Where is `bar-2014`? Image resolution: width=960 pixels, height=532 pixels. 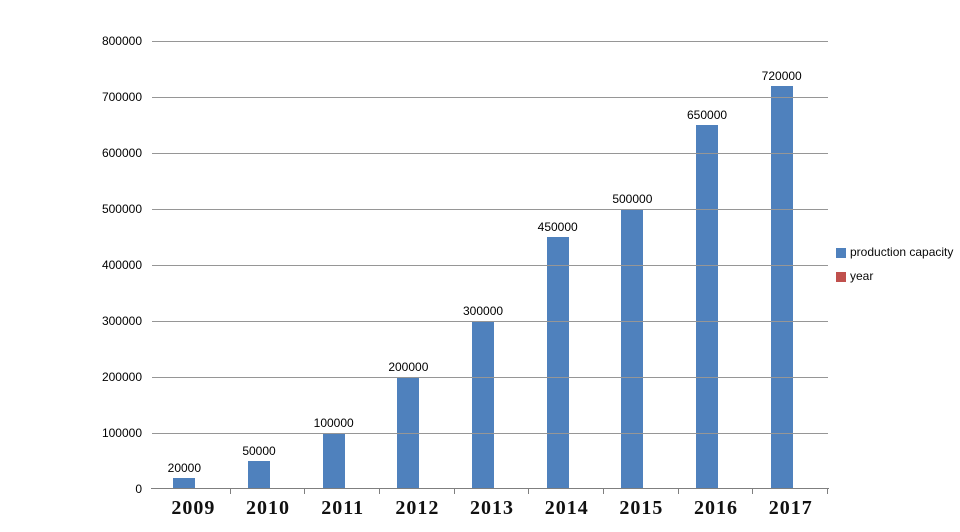
bar-2014 is located at coordinates (557, 363).